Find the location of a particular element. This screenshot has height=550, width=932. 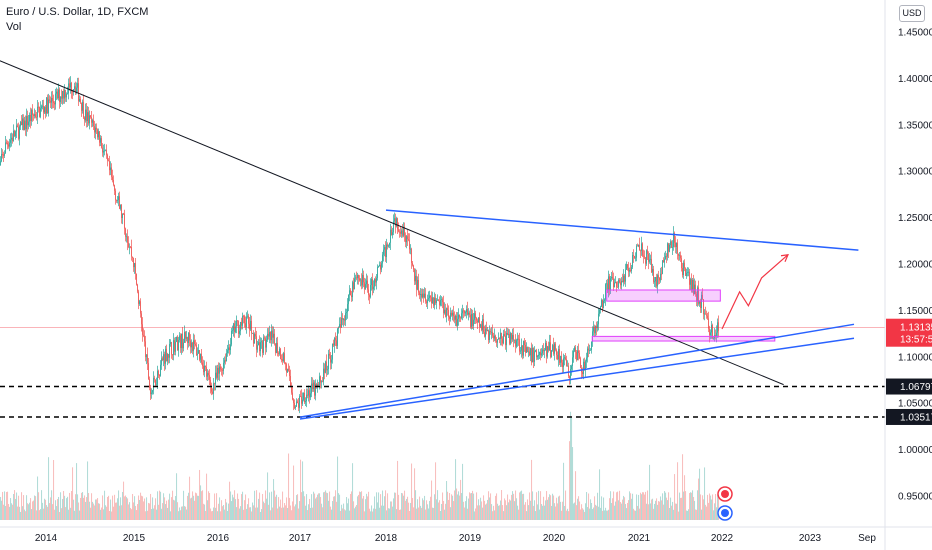

time-tick-label: 2018 is located at coordinates (386, 538).